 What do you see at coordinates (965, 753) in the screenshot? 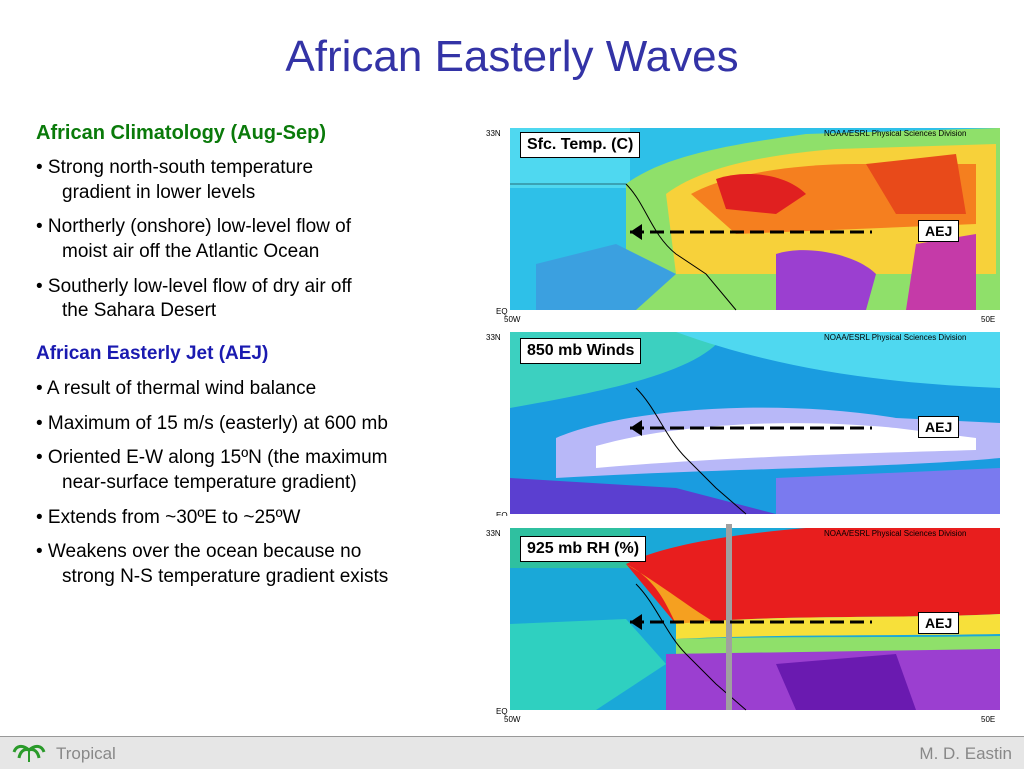
I see `footer-right: M. D. Eastin` at bounding box center [965, 753].